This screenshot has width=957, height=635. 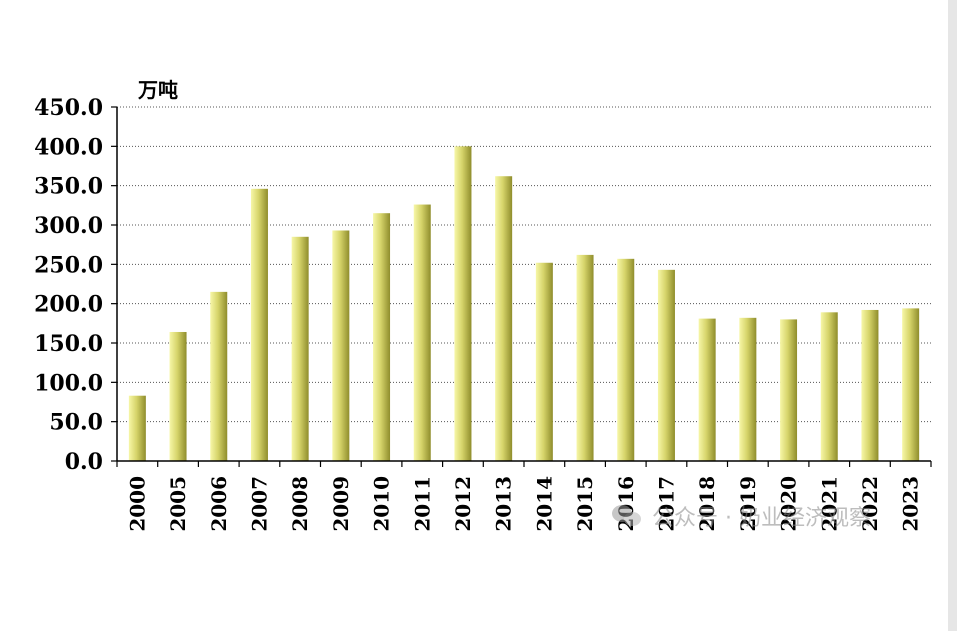 I want to click on y-tick-label-250: 250.0, so click(x=68, y=265).